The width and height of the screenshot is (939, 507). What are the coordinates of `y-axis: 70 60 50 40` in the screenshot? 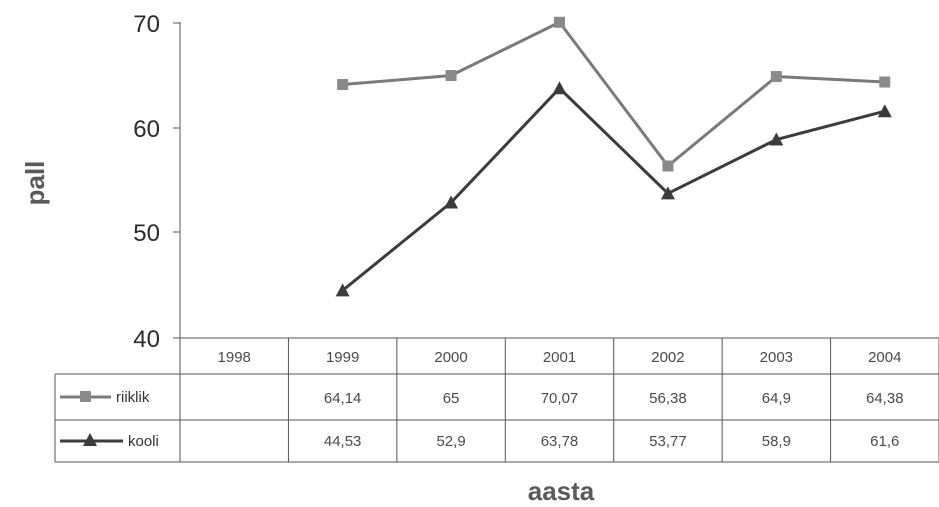 It's located at (157, 182).